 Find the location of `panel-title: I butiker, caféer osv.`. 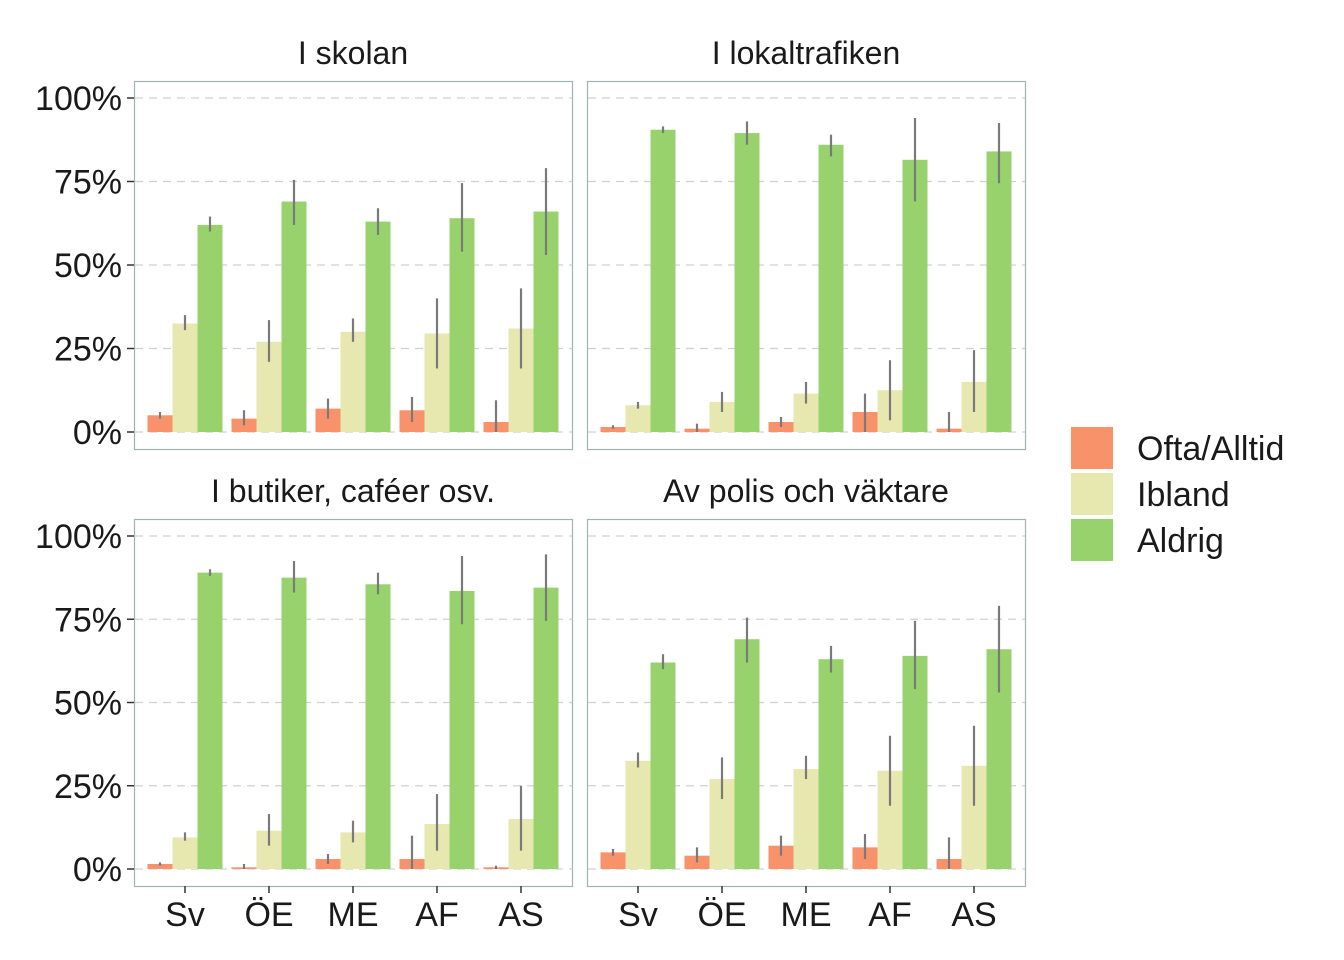

panel-title: I butiker, caféer osv. is located at coordinates (353, 491).